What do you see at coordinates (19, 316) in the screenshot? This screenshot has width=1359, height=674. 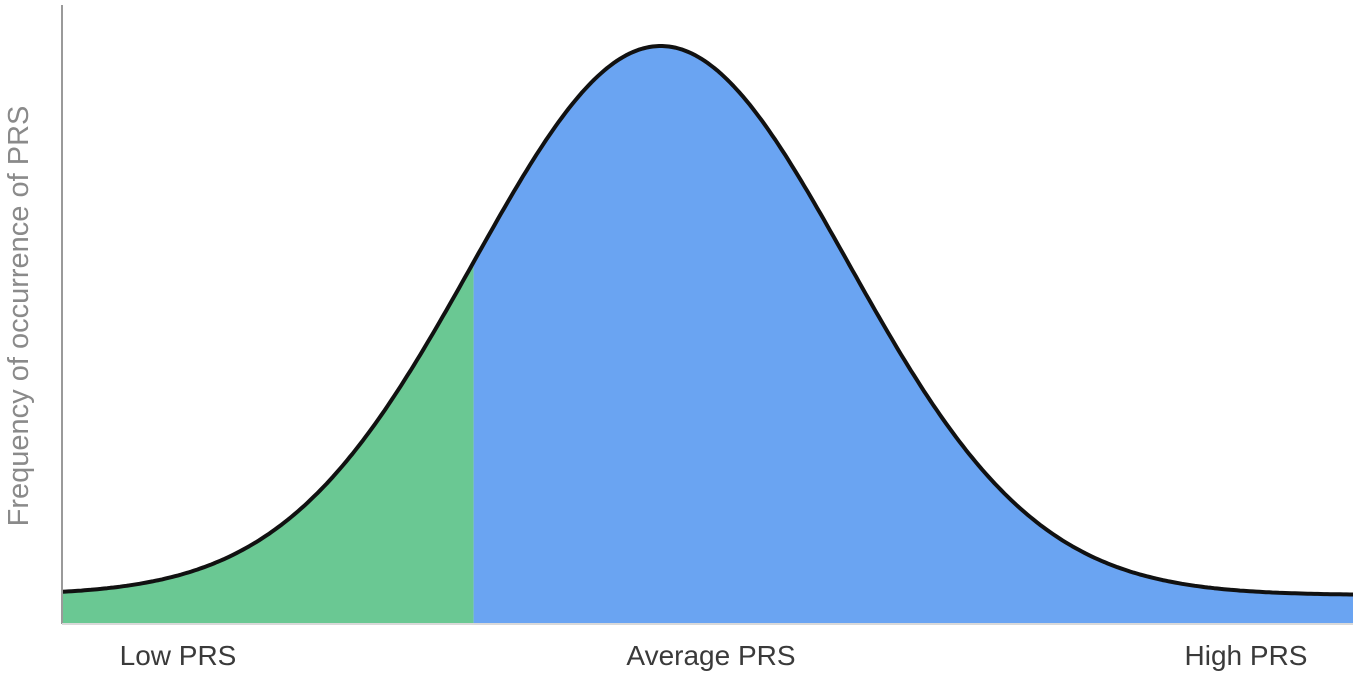 I see `y-axis-label: Frequency of occurrence of PRS` at bounding box center [19, 316].